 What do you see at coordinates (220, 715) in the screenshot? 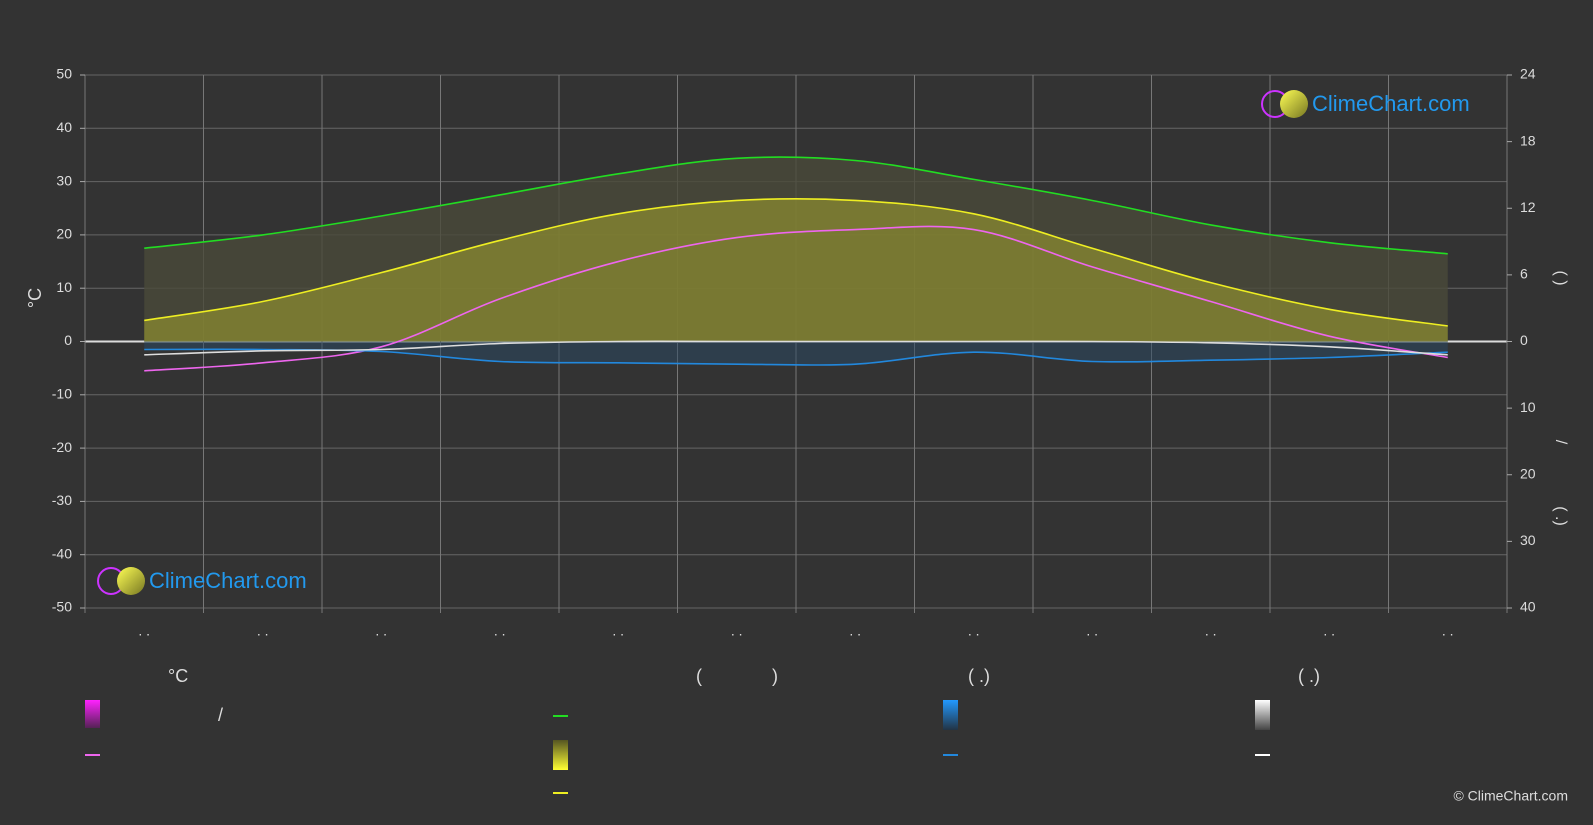
I see `legend-text: /` at bounding box center [220, 715].